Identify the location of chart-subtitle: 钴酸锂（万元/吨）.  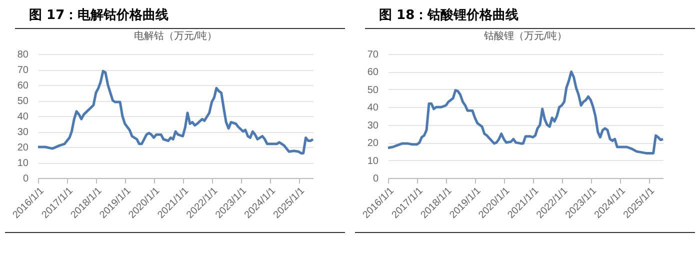
(525, 36).